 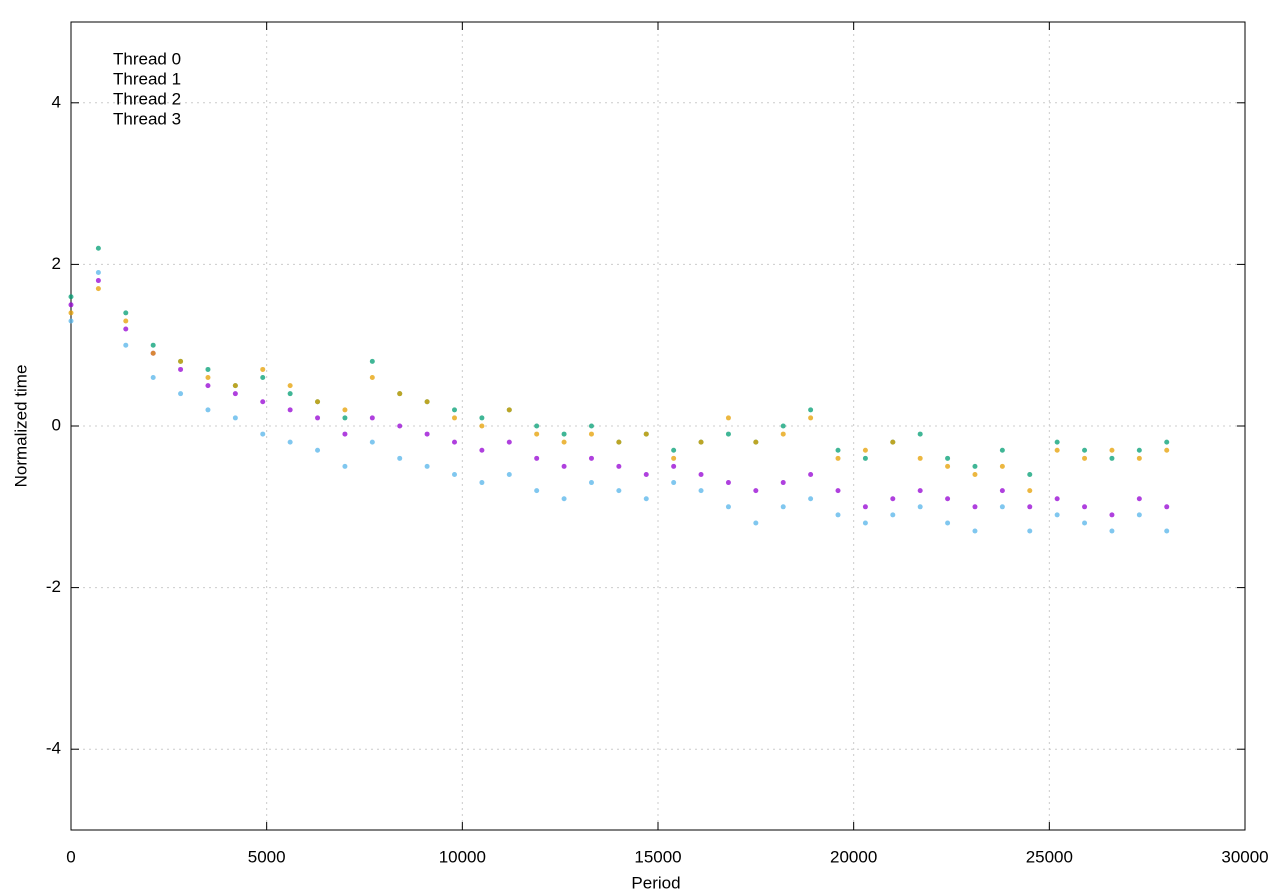 What do you see at coordinates (70, 856) in the screenshot?
I see `x-tick-label: 0` at bounding box center [70, 856].